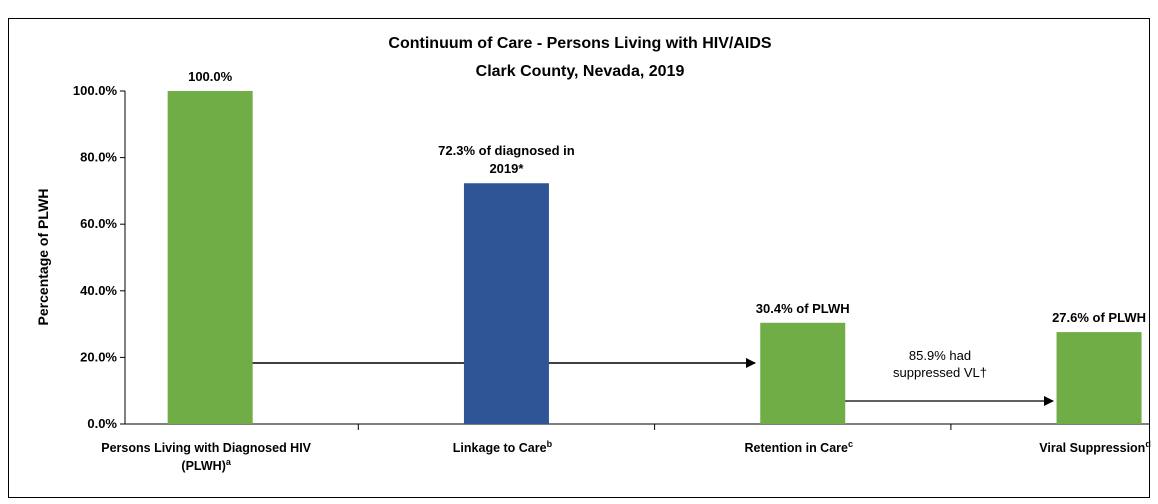  Describe the element at coordinates (506, 159) in the screenshot. I see `data-label: 72.3% of diagnosed in 2019*` at that location.